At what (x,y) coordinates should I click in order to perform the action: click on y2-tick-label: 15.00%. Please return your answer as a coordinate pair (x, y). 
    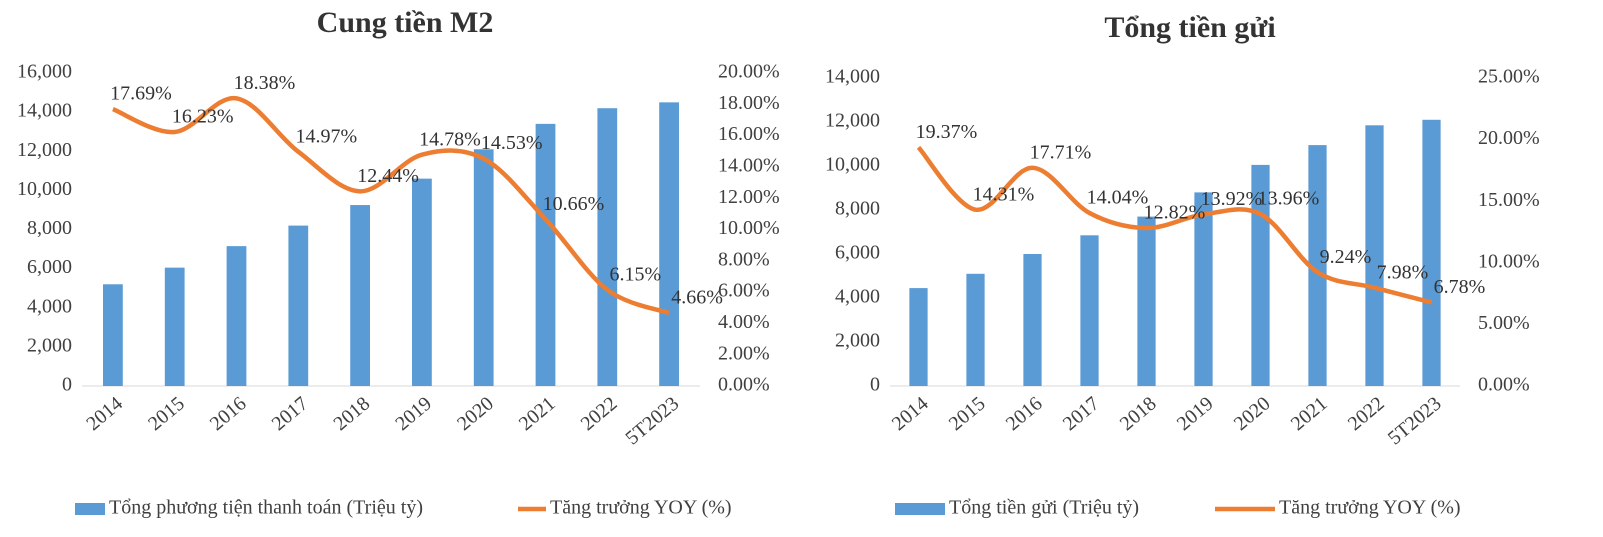
    Looking at the image, I should click on (1509, 200).